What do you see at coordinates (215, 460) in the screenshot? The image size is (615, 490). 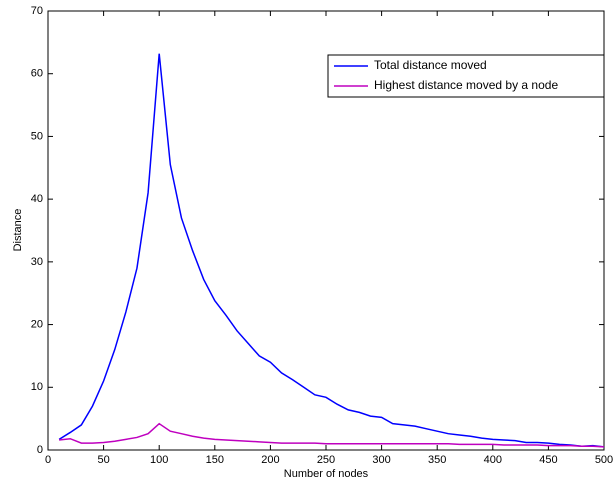 I see `x-tick-label: 150` at bounding box center [215, 460].